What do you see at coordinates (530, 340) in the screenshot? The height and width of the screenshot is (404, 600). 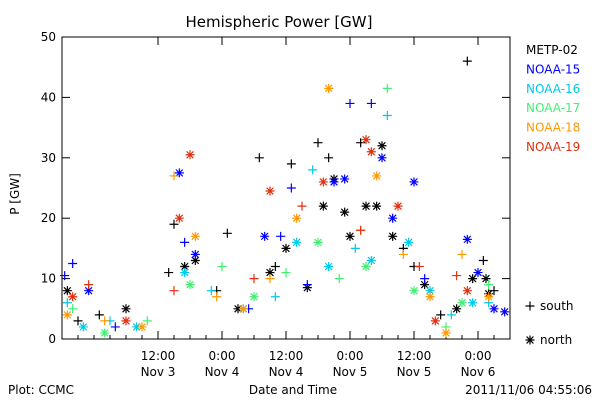 I see `legend-north-symbol` at bounding box center [530, 340].